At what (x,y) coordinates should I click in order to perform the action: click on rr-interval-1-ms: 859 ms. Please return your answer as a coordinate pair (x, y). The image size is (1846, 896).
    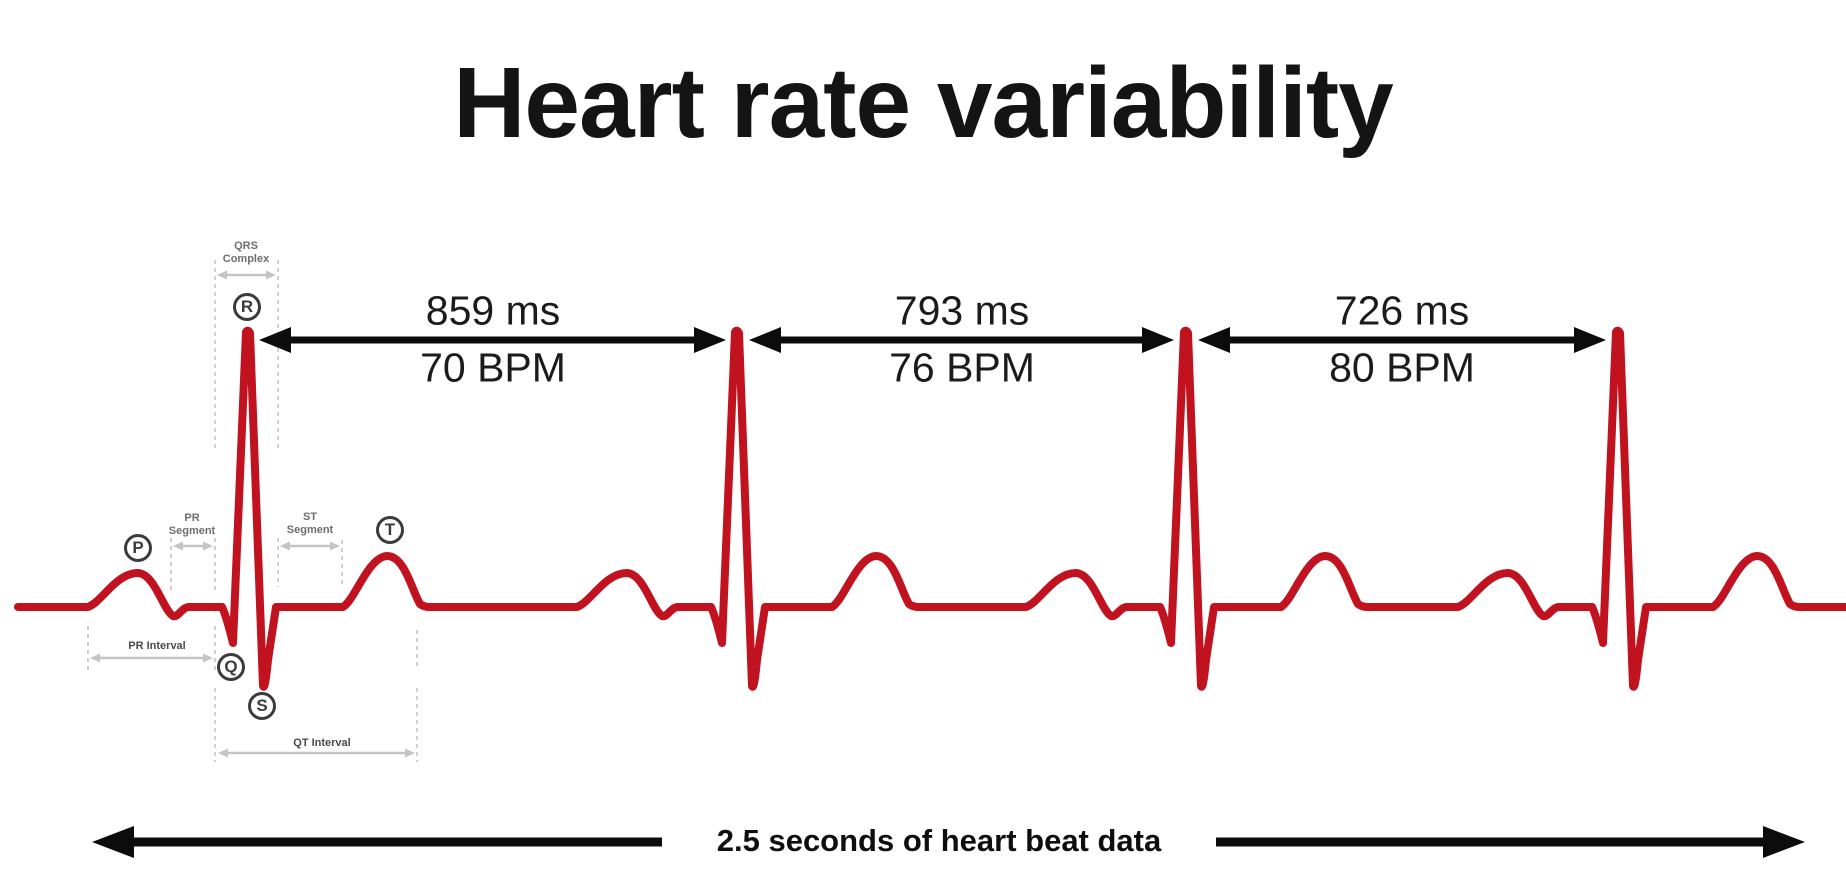
    Looking at the image, I should click on (493, 310).